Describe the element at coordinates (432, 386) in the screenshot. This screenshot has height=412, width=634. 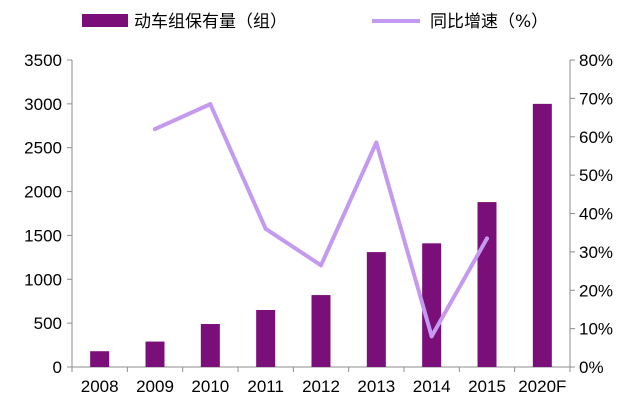
I see `x-tick-label: 2014` at that location.